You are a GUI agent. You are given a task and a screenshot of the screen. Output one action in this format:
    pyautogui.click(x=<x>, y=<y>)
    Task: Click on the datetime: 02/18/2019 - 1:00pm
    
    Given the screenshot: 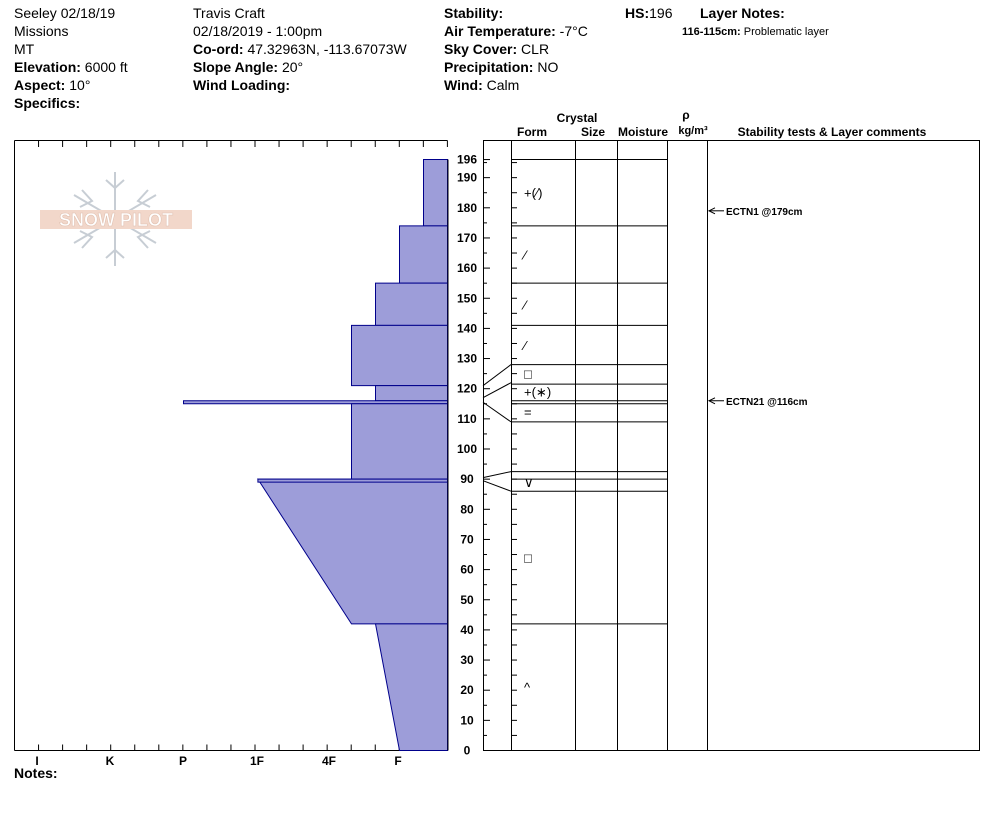 What is the action you would take?
    pyautogui.click(x=258, y=31)
    